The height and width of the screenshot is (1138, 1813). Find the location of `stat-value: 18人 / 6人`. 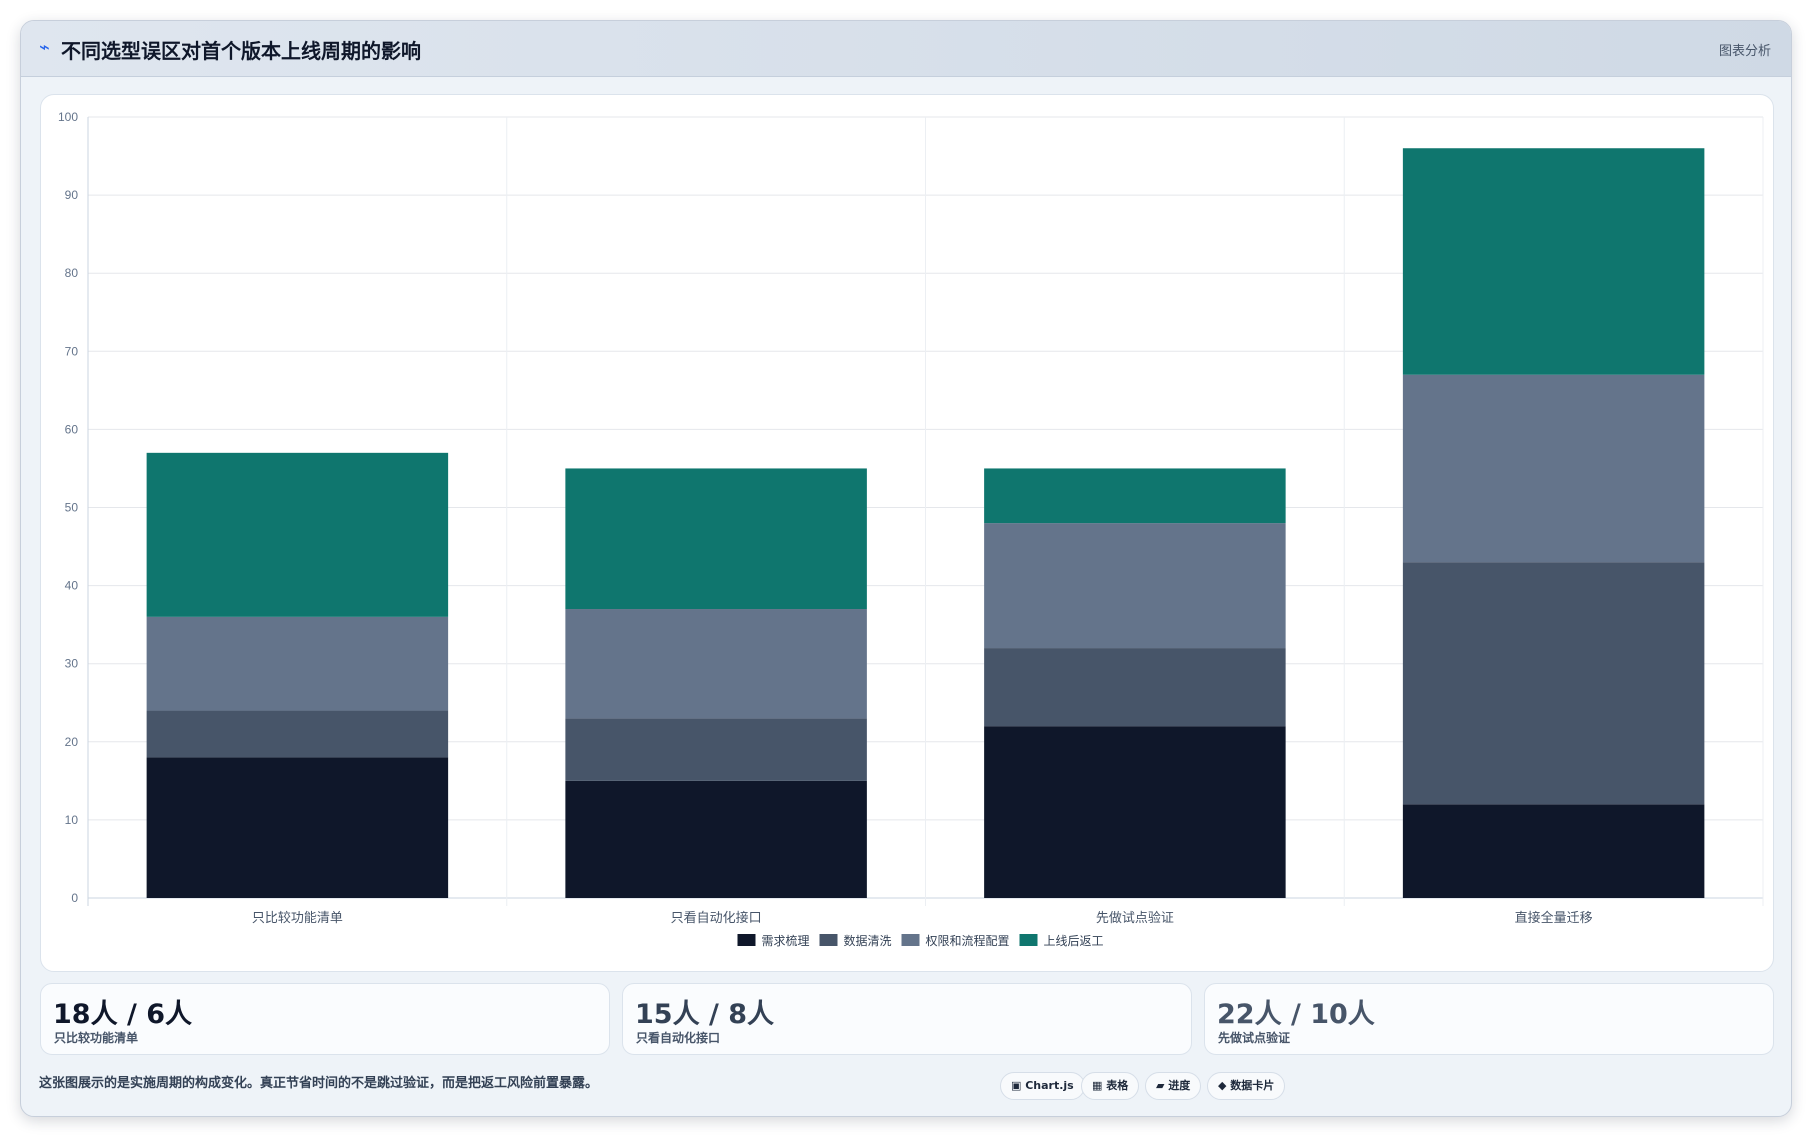

stat-value: 18人 / 6人 is located at coordinates (123, 1014).